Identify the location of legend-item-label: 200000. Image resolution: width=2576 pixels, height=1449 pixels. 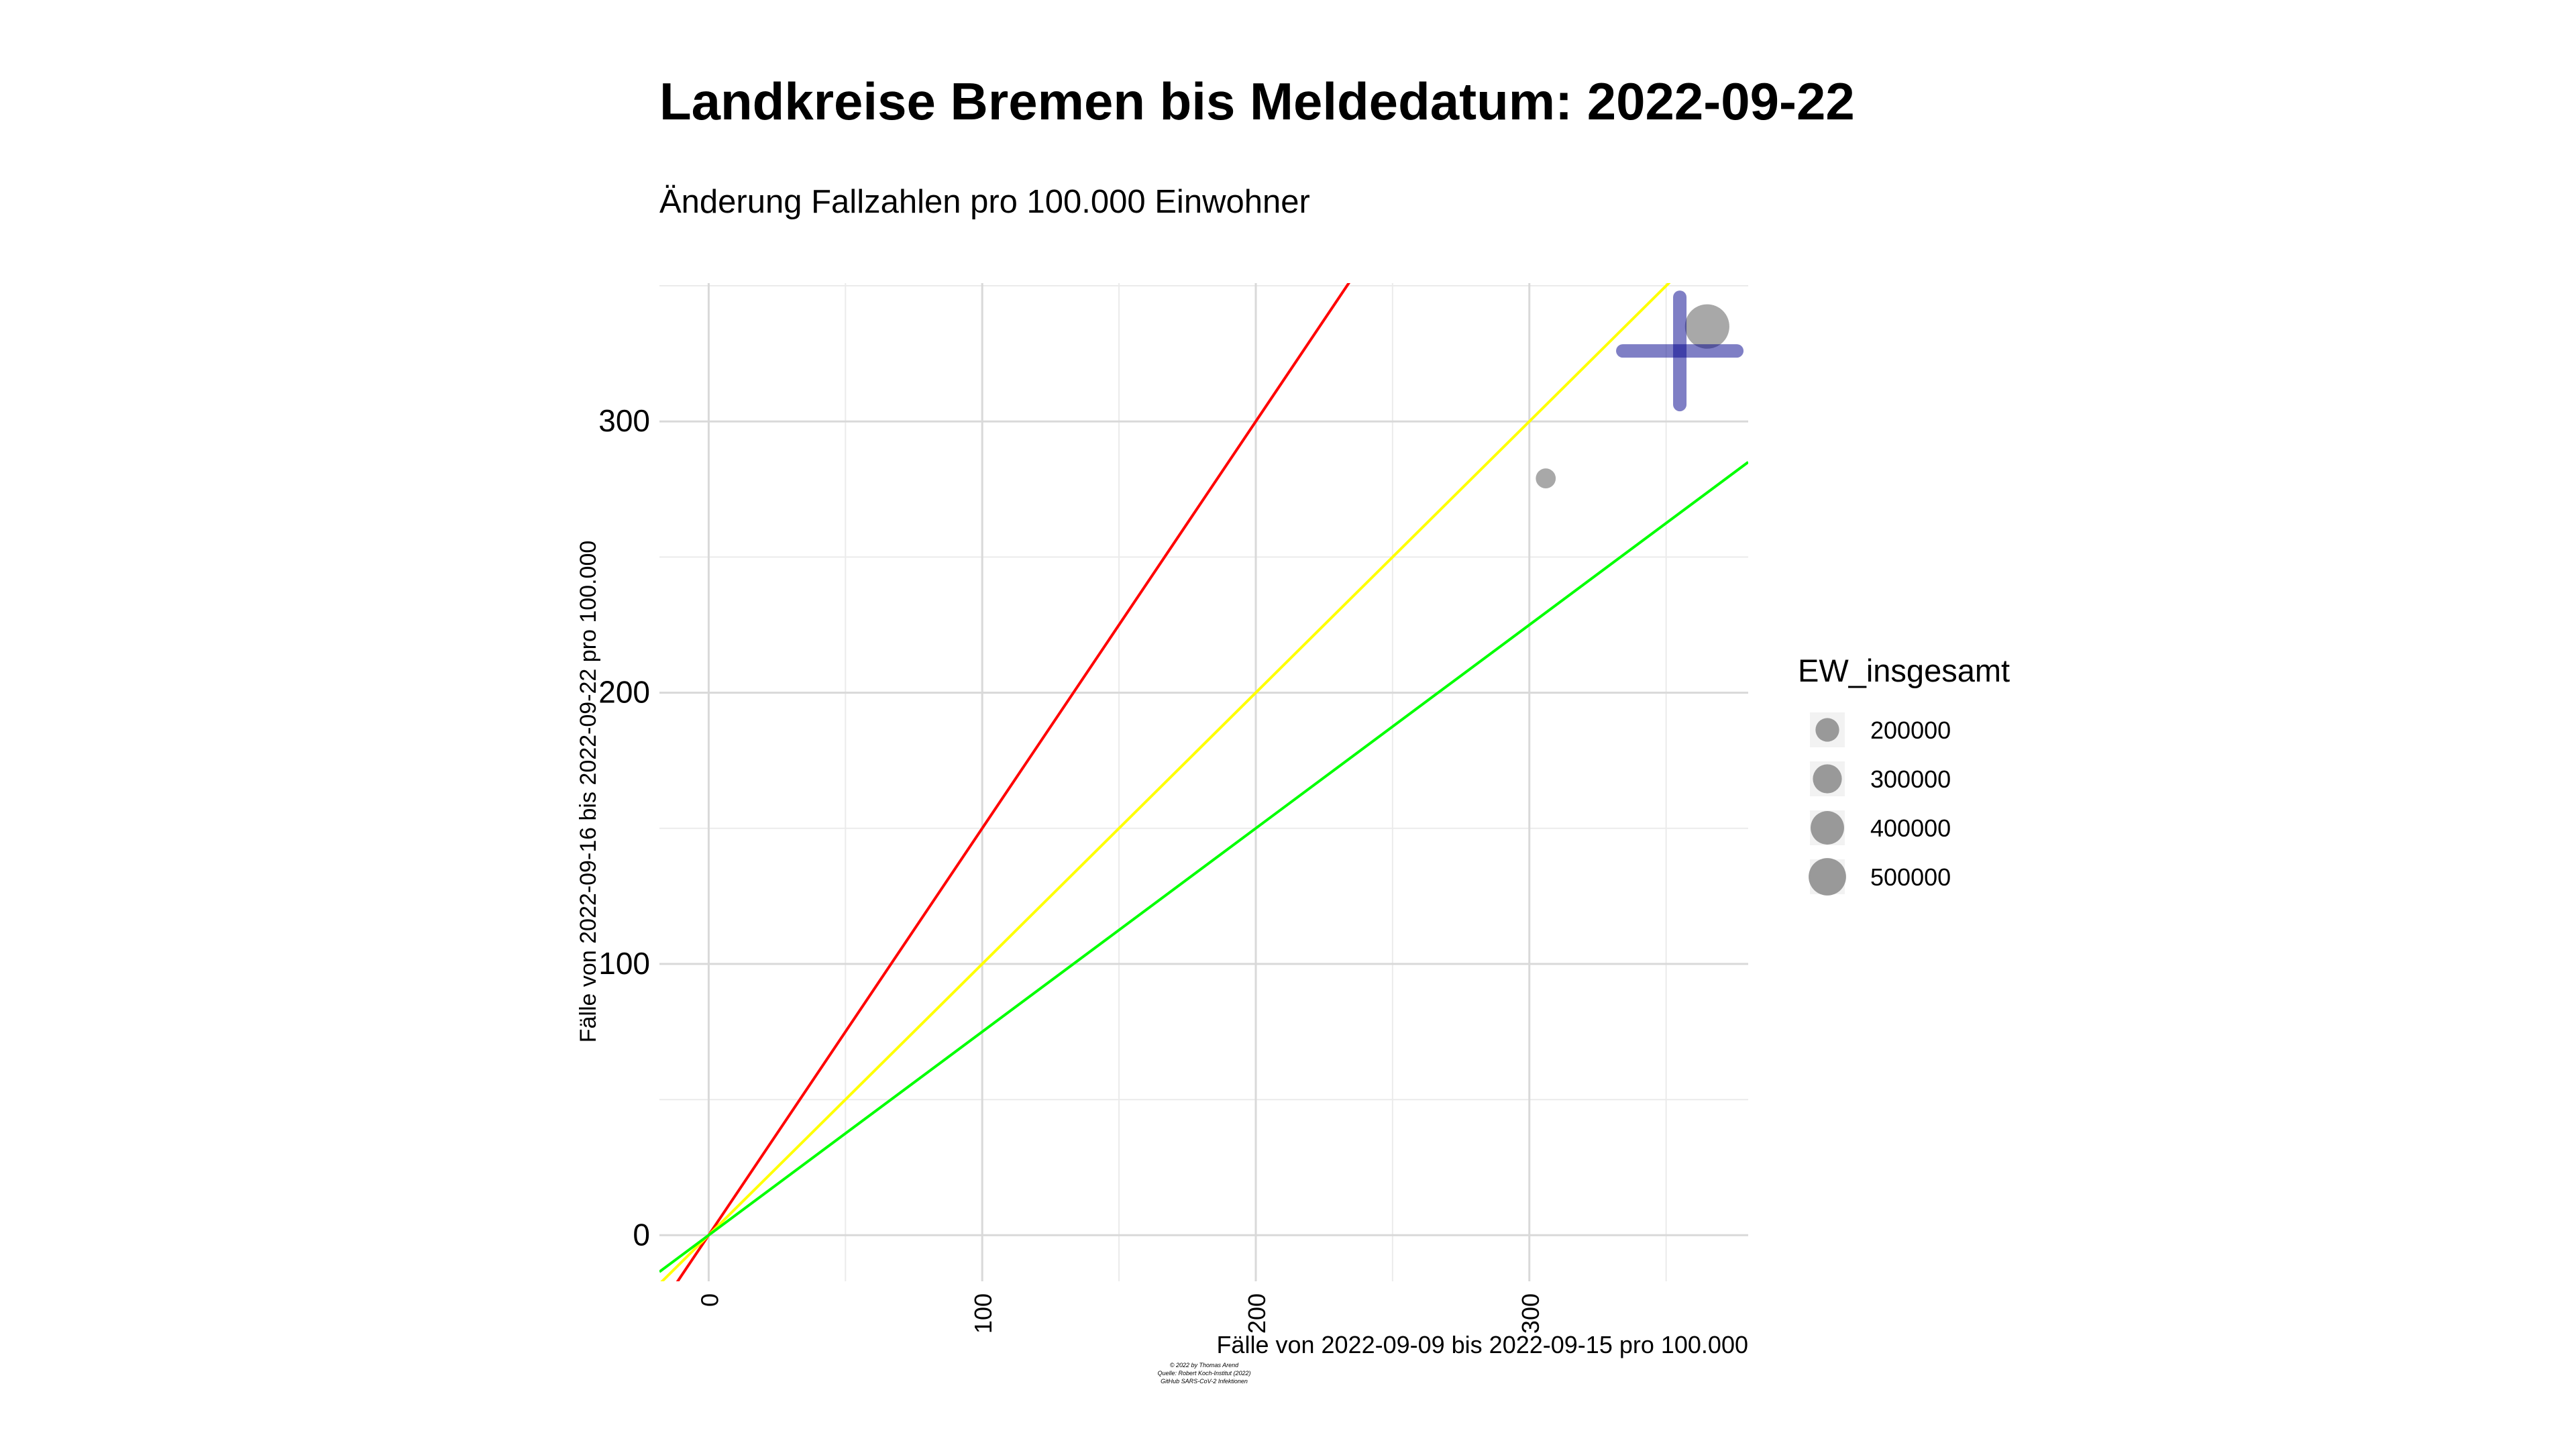
(1910, 730).